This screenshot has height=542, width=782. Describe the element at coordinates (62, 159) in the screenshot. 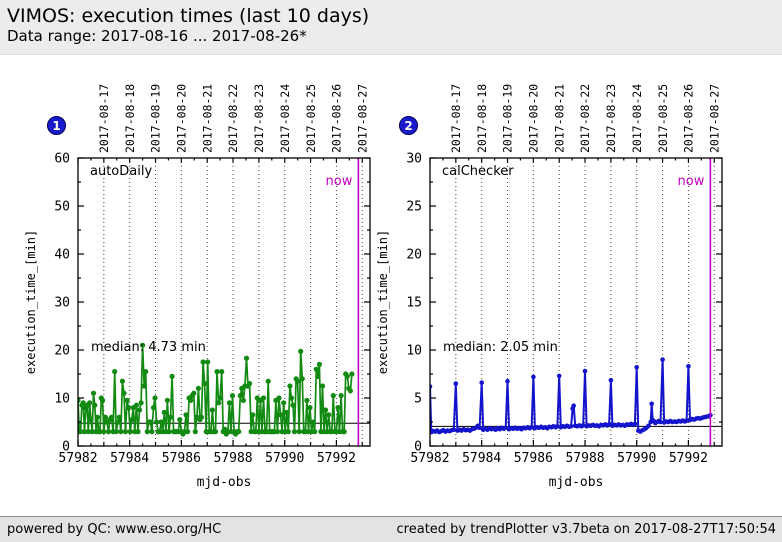

I see `y-tick-label: 60` at that location.